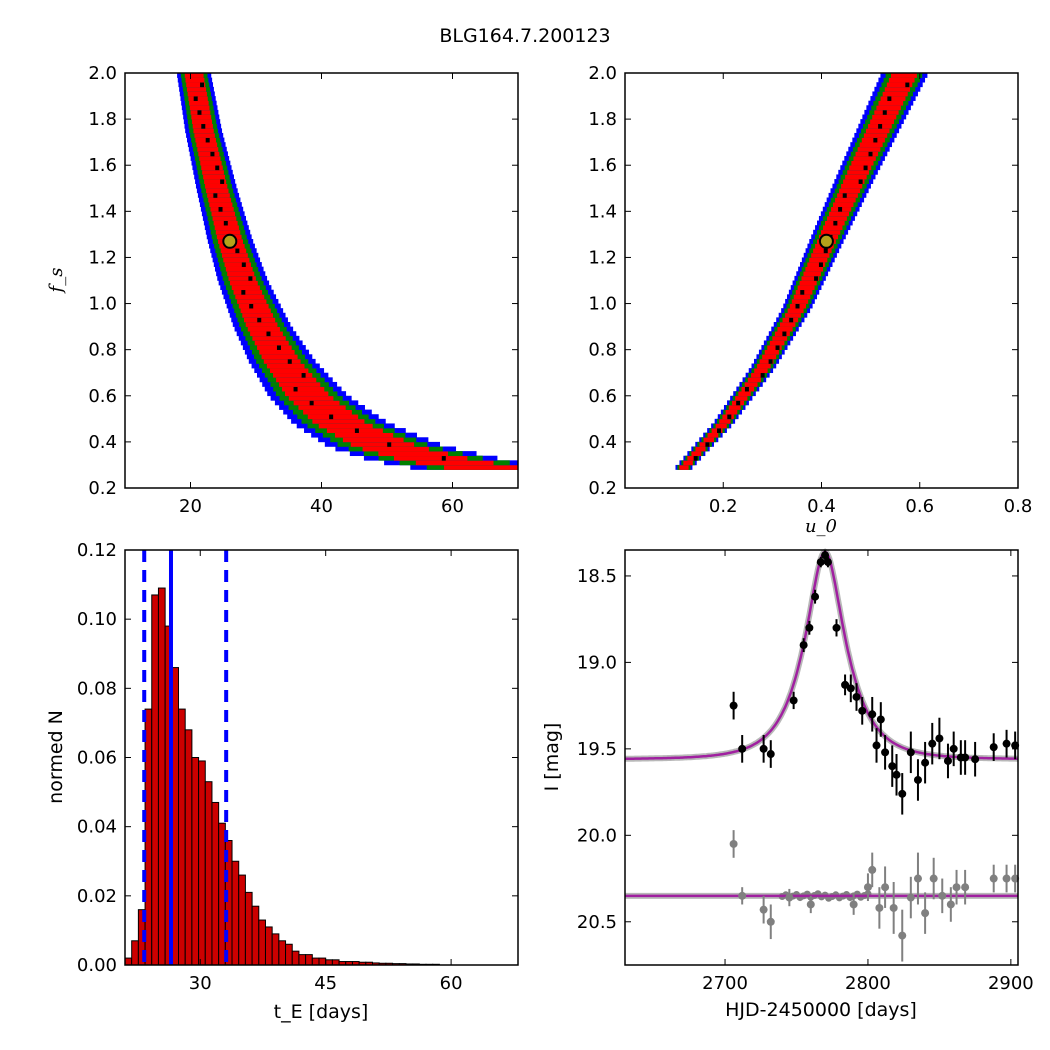 The height and width of the screenshot is (1050, 1050). What do you see at coordinates (321, 1012) in the screenshot?
I see `te-axis-label: t_E [days]` at bounding box center [321, 1012].